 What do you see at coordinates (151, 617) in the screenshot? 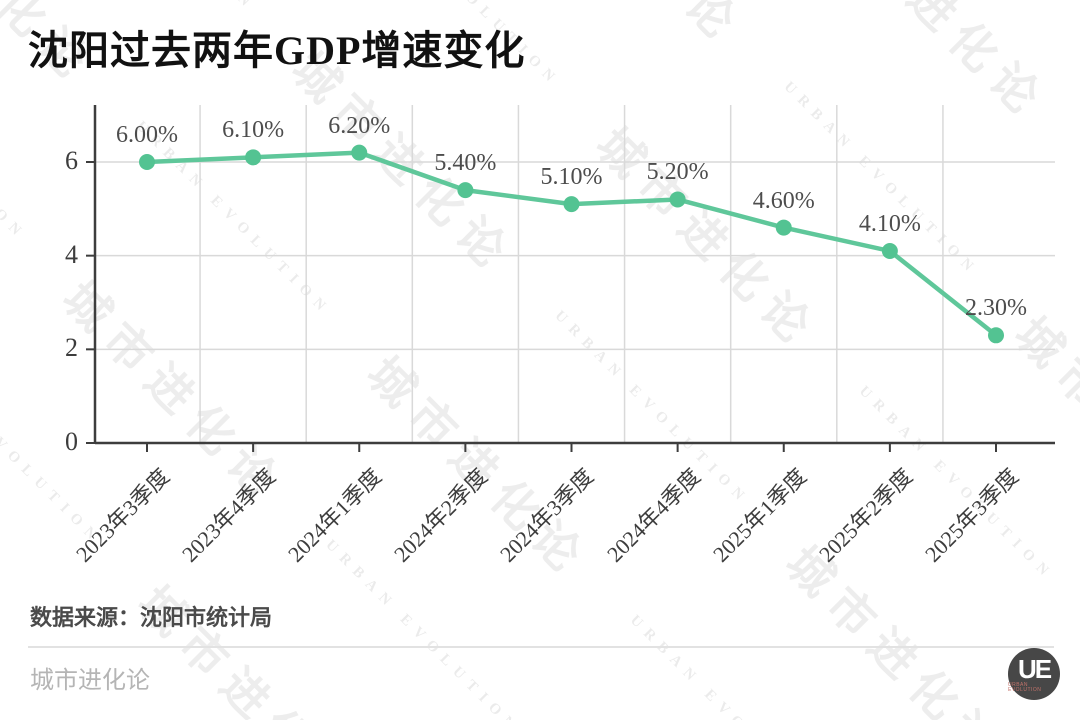
I see `data-source-note: 数据来源：沈阳市统计局` at bounding box center [151, 617].